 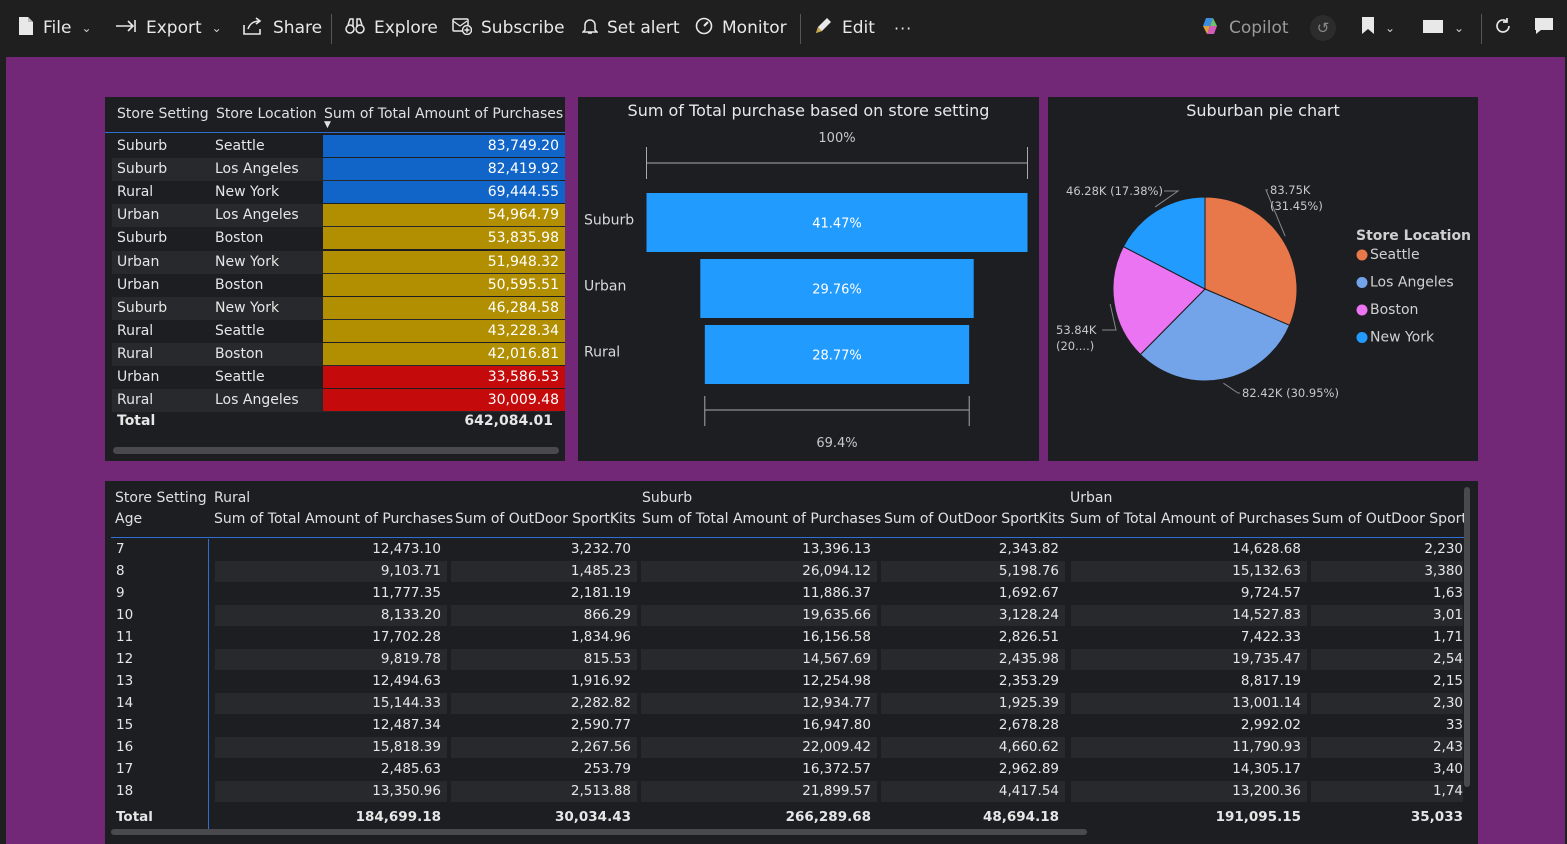 I want to click on view-menu: ⌄, so click(x=1443, y=28).